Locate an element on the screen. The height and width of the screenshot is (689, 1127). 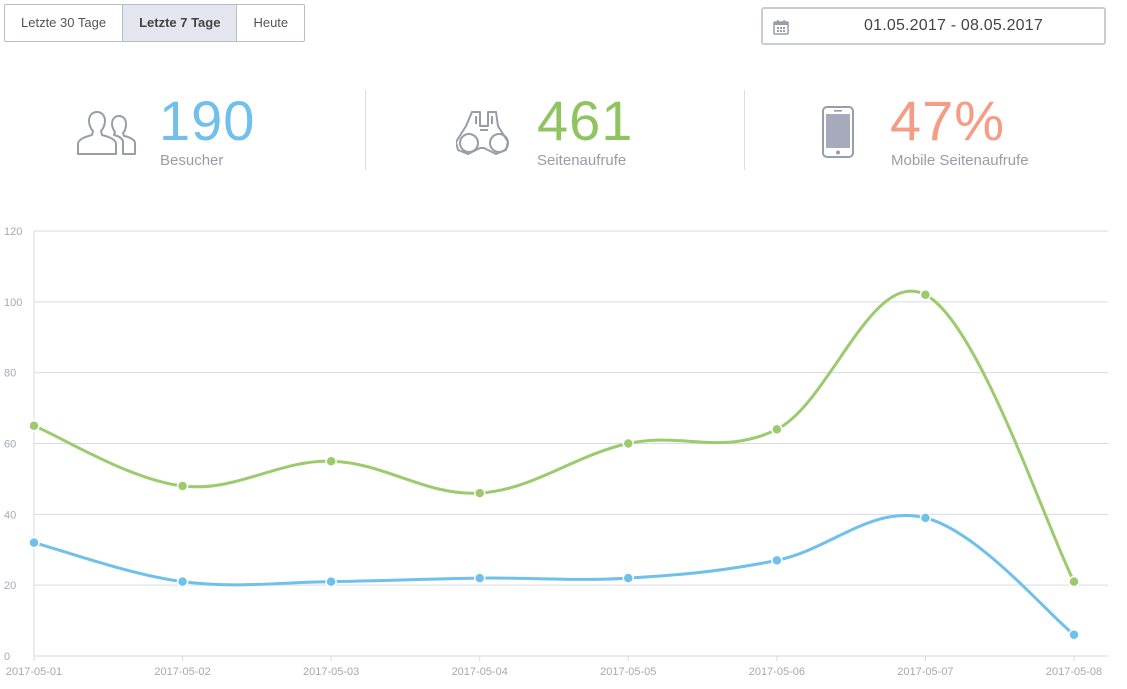
date-range-picker: 01.05.2017 - 08.05.2017 is located at coordinates (933, 26).